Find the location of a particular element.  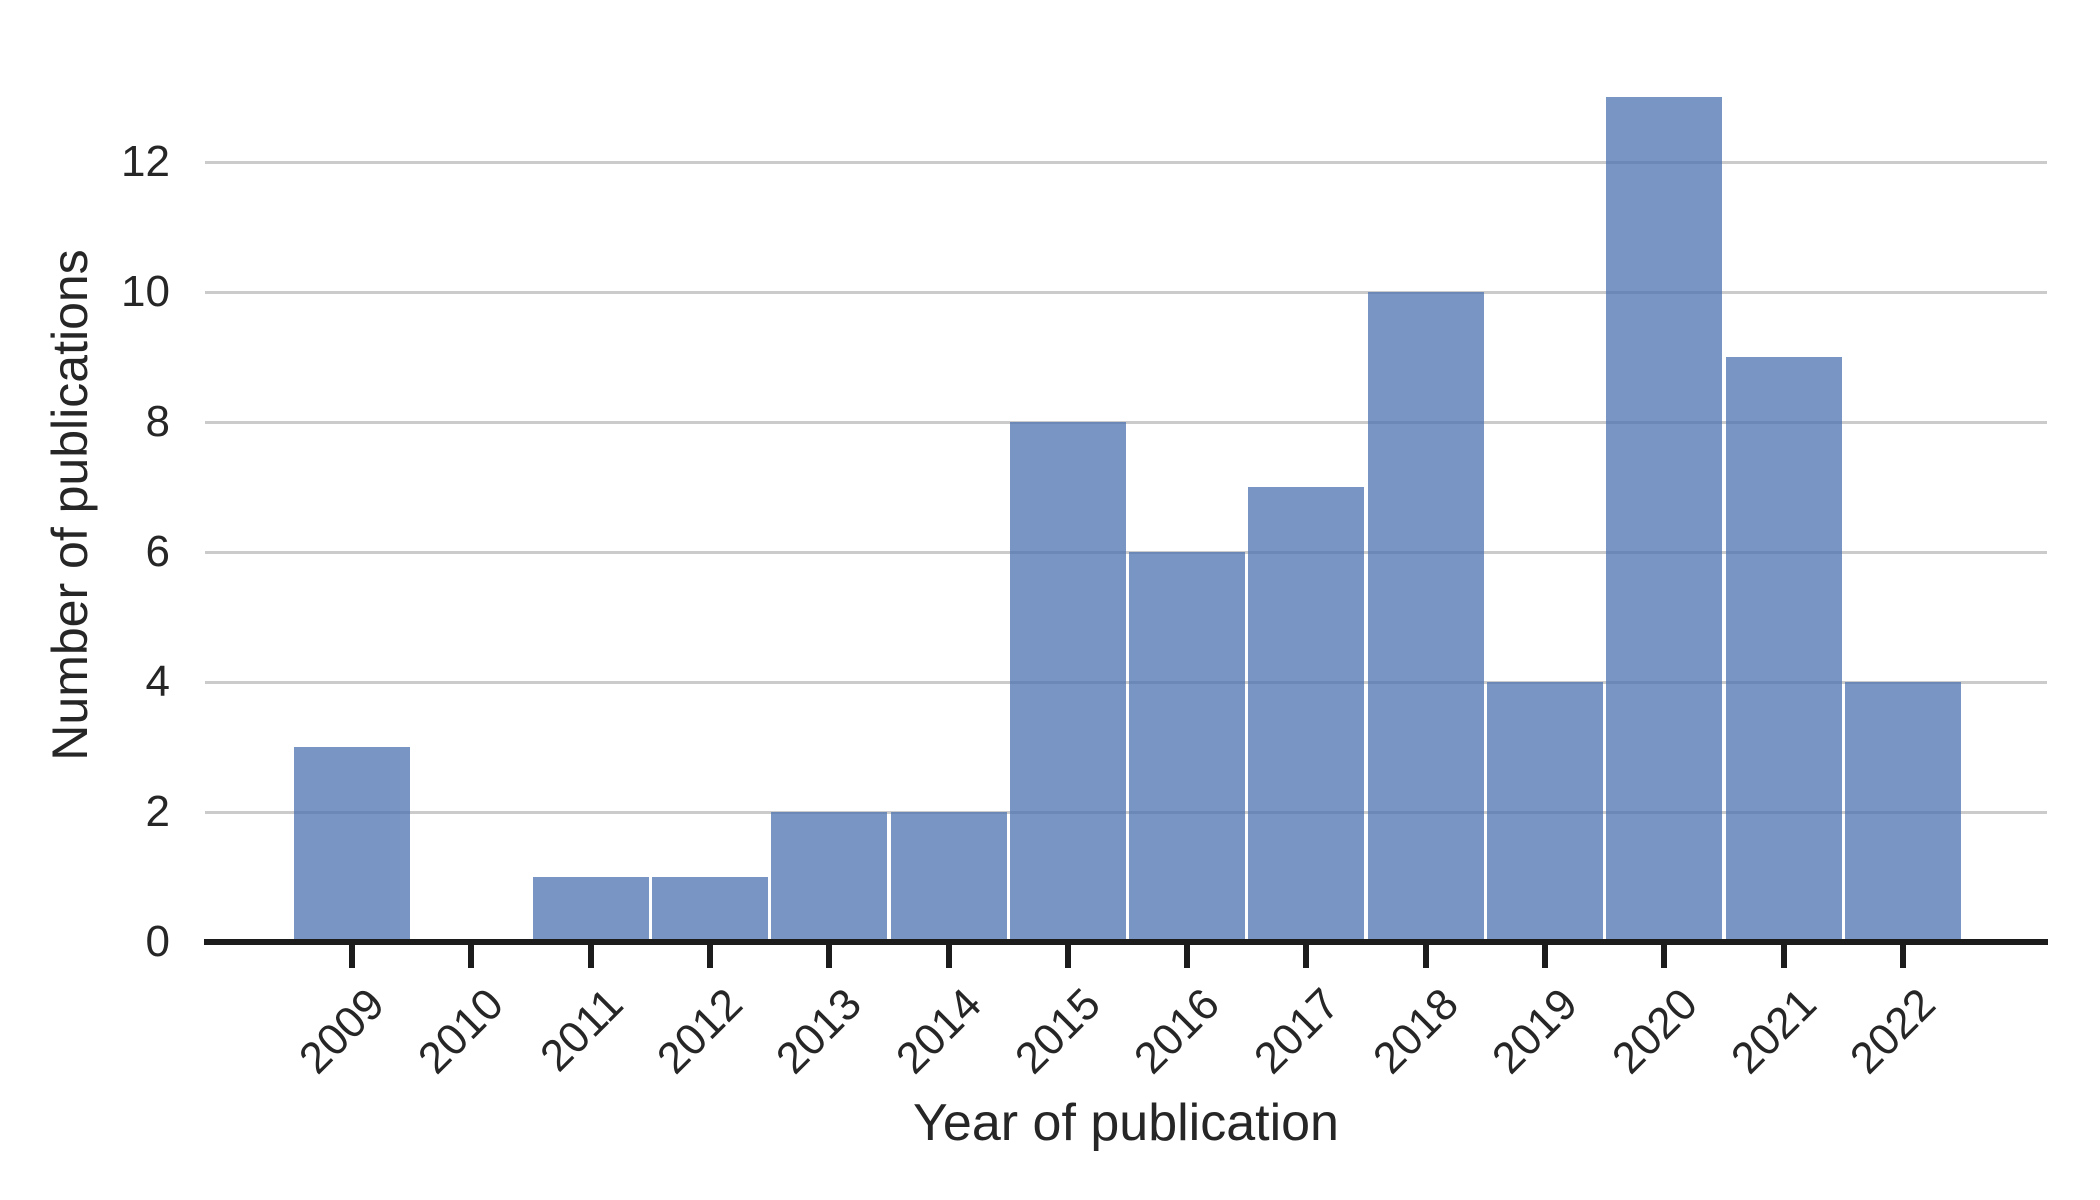

bar-2011 is located at coordinates (590, 909).